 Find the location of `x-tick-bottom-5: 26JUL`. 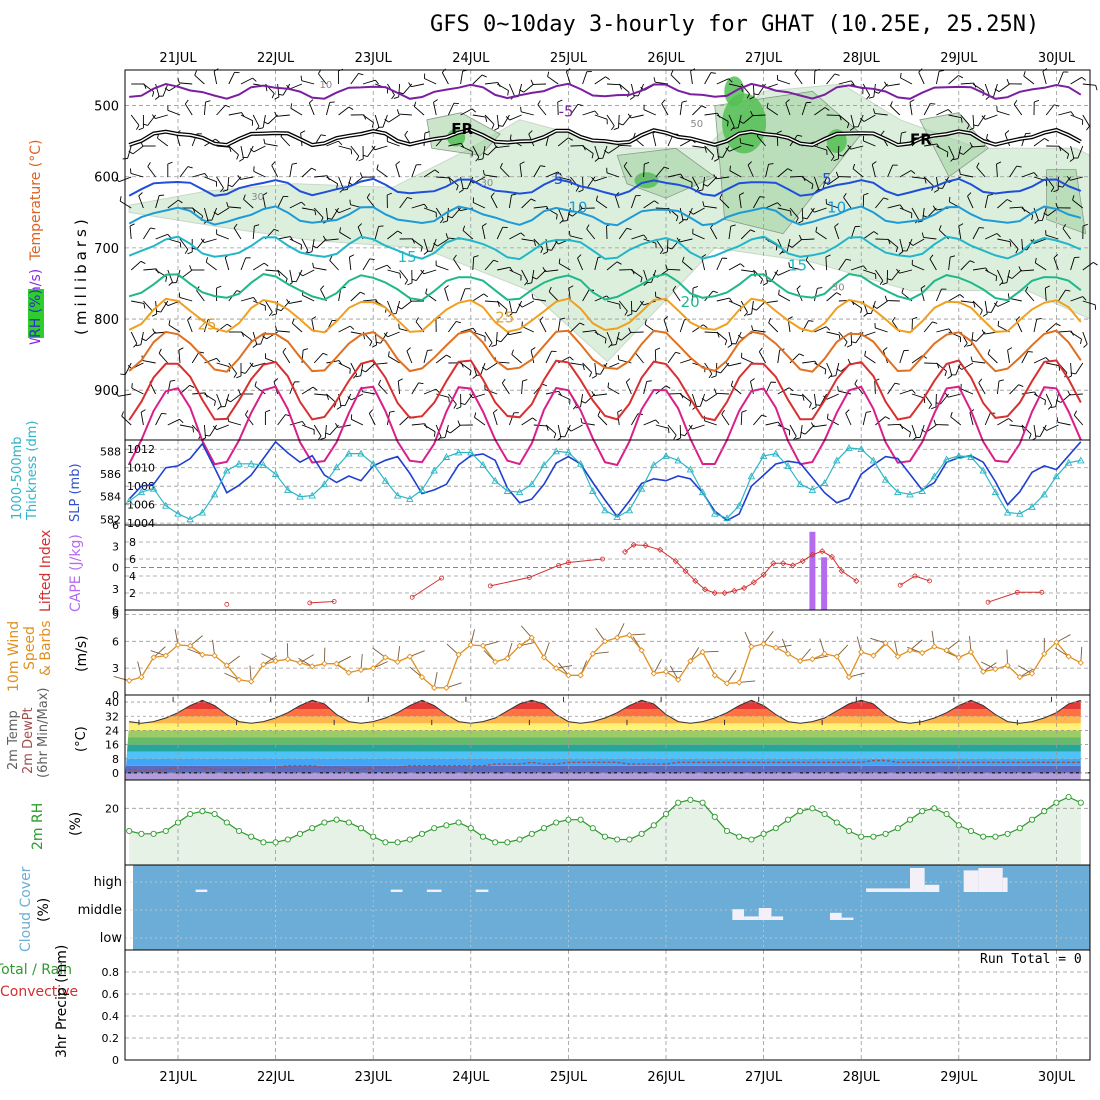

x-tick-bottom-5: 26JUL is located at coordinates (666, 1077).